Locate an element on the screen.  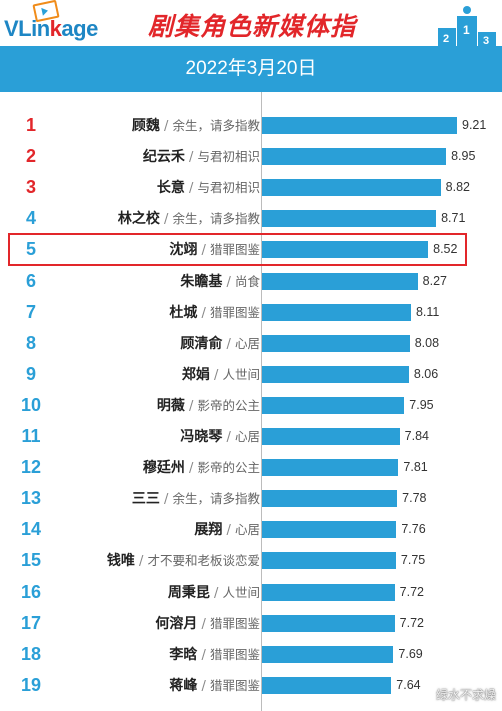
ranking-row: 6 朱瞻基 / 尚食 8.27 is located at coordinates (251, 281).